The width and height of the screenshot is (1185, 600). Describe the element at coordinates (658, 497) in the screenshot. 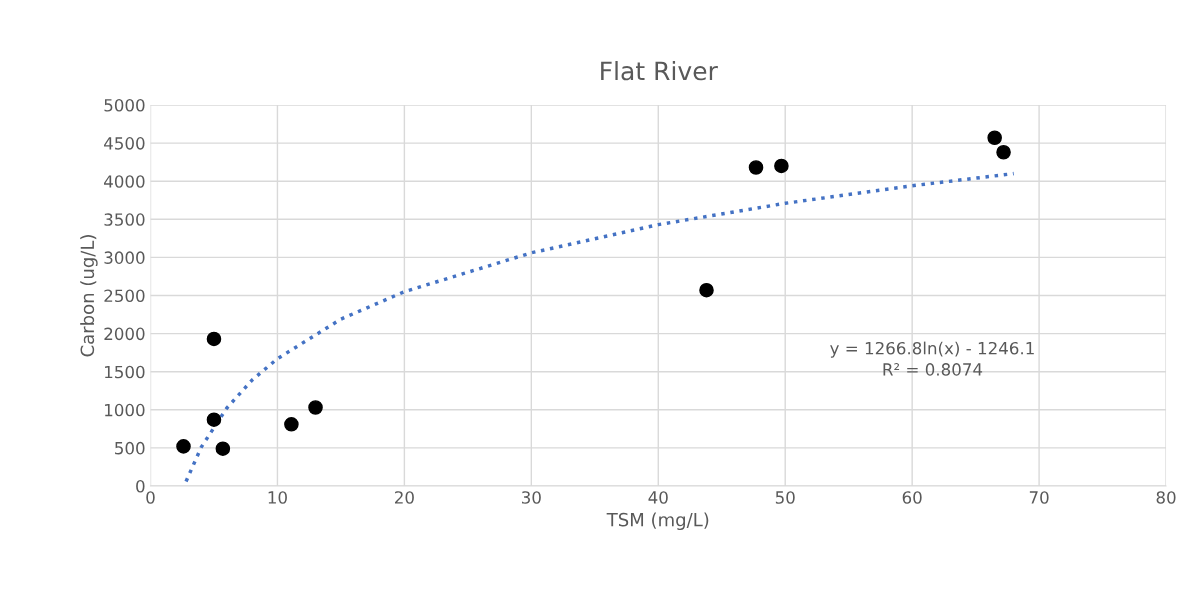

I see `x-tick-label: 40` at that location.